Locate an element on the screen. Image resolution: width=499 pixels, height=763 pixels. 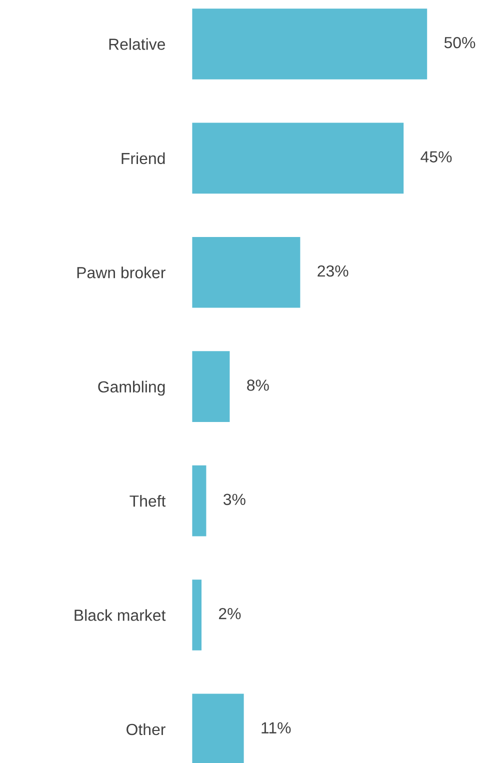
y-tick-label: Other is located at coordinates (146, 729).